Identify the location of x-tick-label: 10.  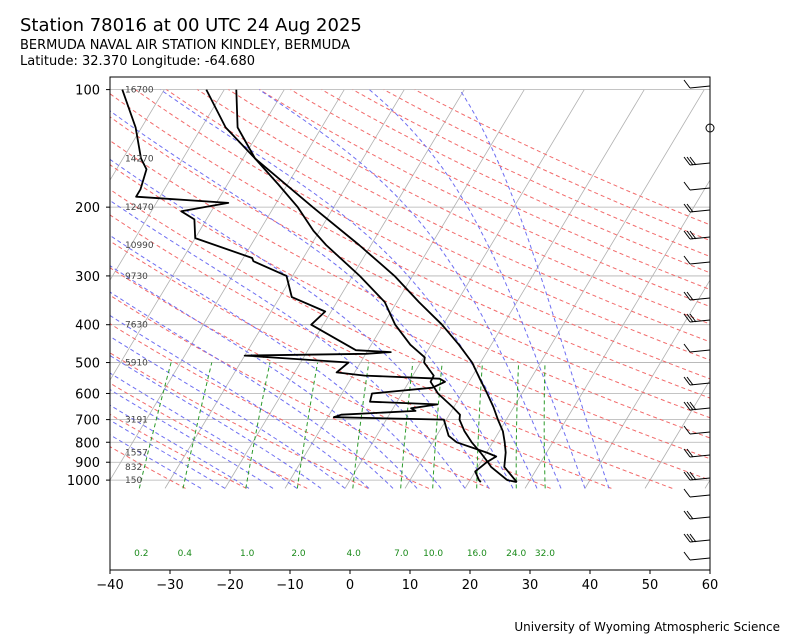
(410, 585).